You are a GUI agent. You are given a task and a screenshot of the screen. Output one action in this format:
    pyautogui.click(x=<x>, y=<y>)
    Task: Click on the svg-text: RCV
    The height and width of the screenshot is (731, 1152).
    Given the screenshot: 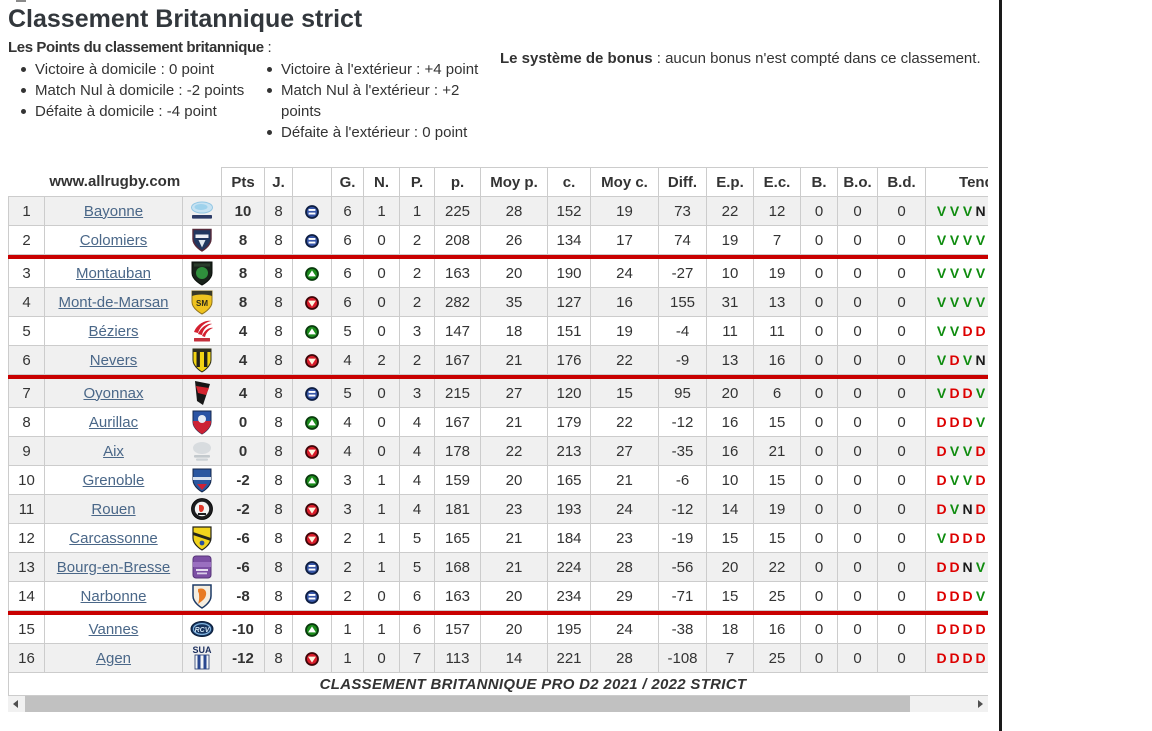 What is the action you would take?
    pyautogui.click(x=203, y=630)
    